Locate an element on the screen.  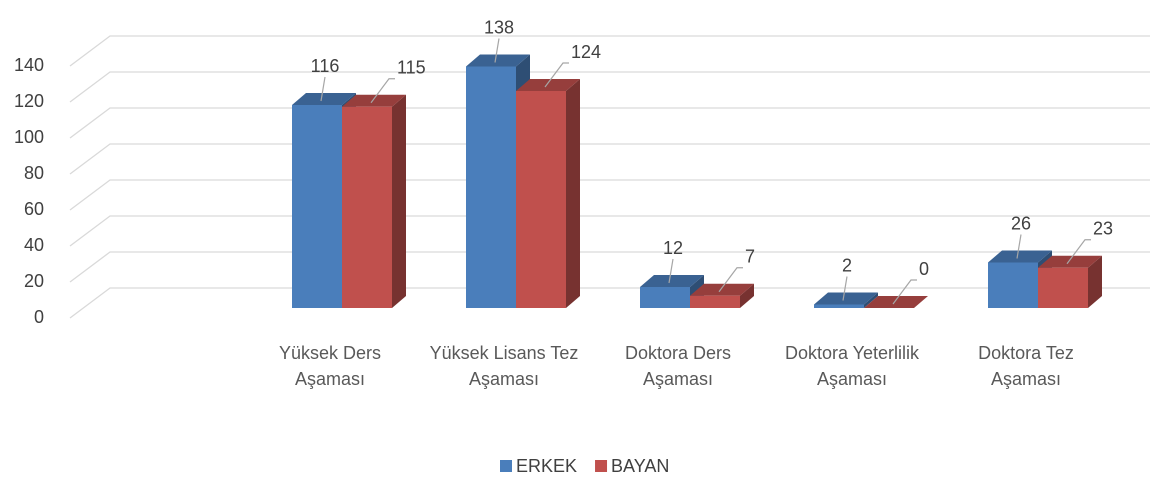
y-tick-label: 120 is located at coordinates (29, 101).